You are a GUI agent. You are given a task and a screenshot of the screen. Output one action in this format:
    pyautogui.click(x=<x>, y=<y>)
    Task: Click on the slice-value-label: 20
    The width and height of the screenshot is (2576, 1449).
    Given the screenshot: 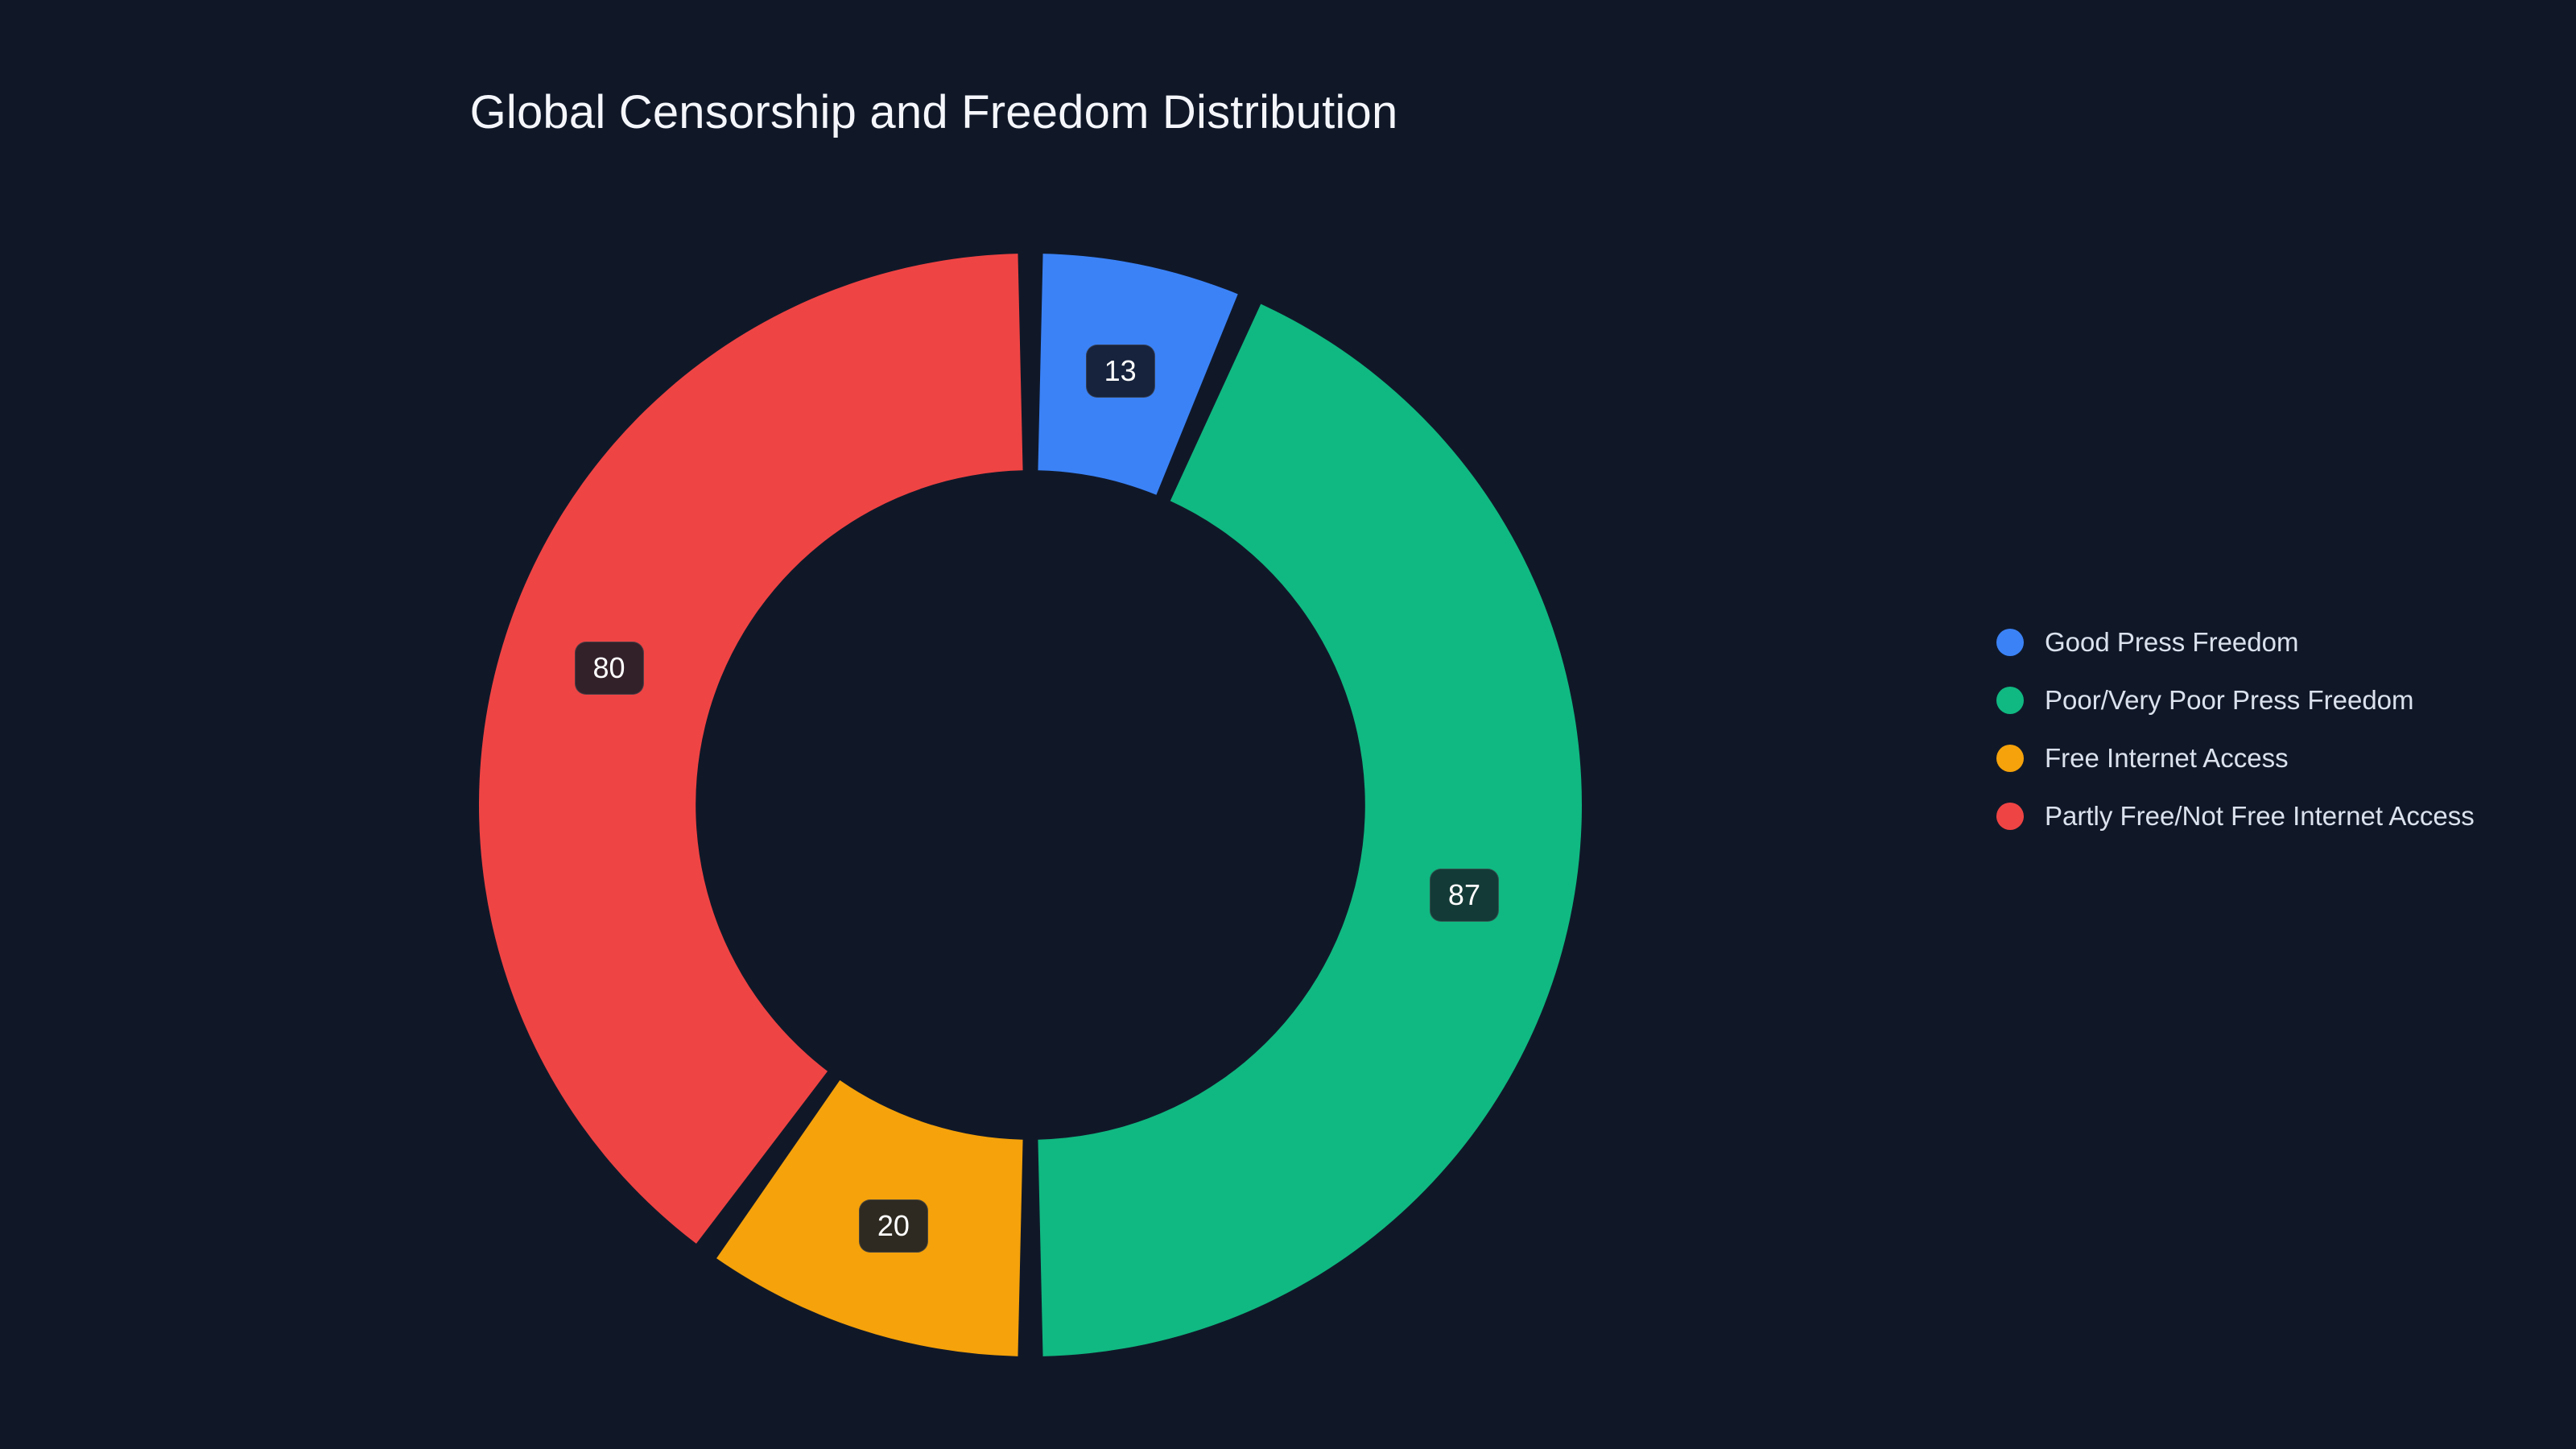 What is the action you would take?
    pyautogui.click(x=893, y=1226)
    